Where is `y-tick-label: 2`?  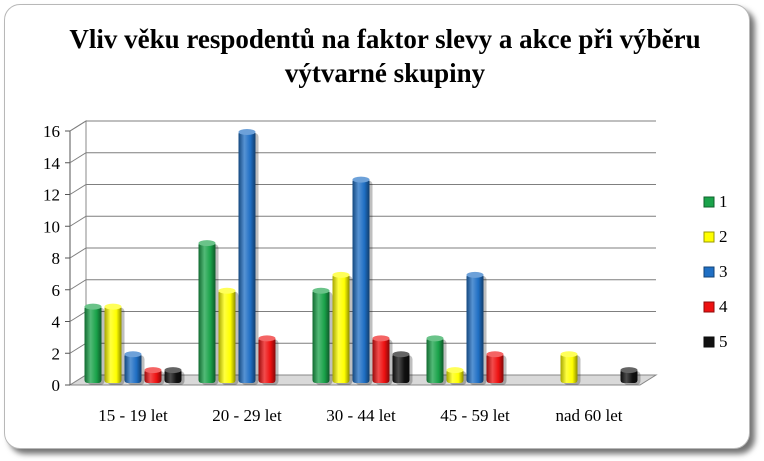 y-tick-label: 2 is located at coordinates (56, 353).